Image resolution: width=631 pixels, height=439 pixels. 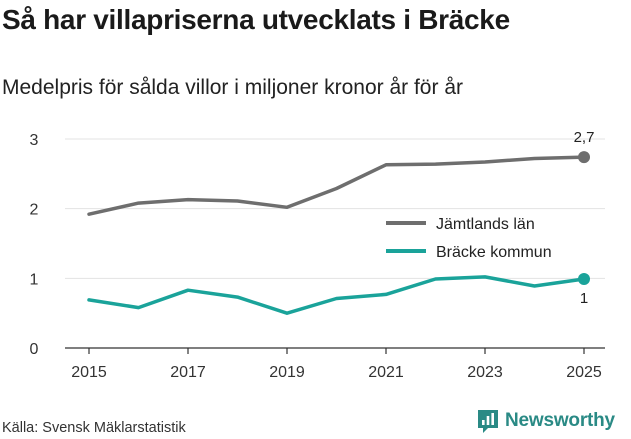 What do you see at coordinates (488, 421) in the screenshot?
I see `bar-chart-logo-icon` at bounding box center [488, 421].